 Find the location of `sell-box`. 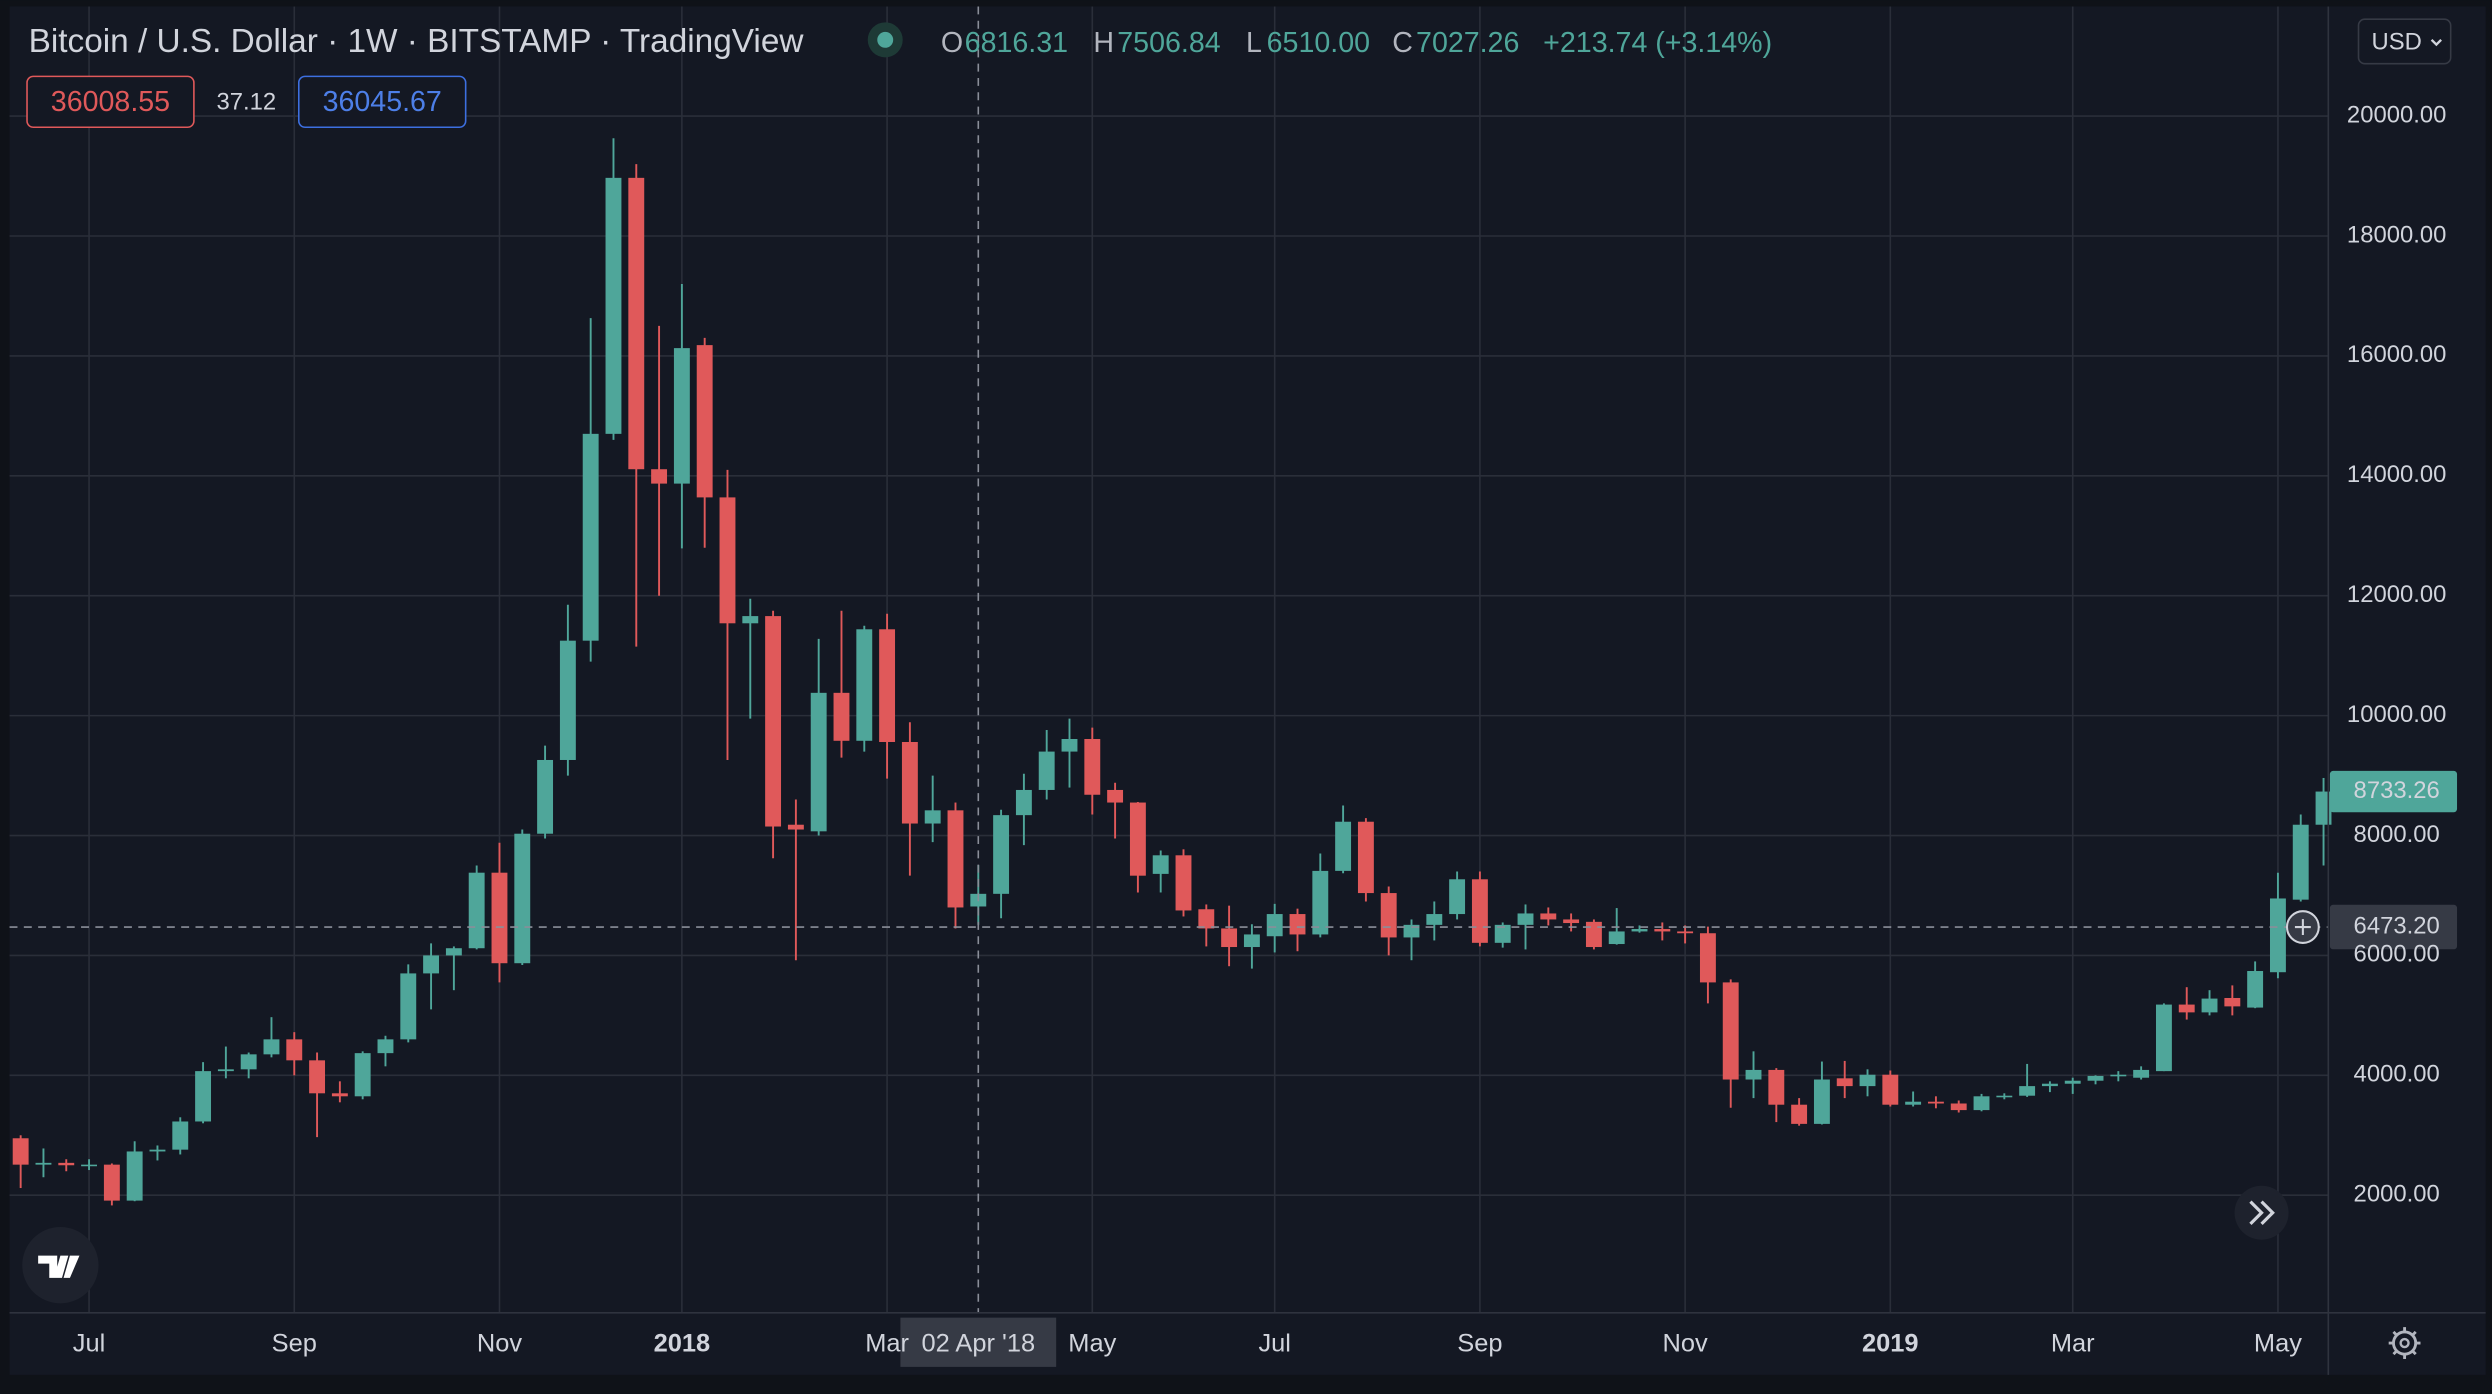

sell-box is located at coordinates (110, 102).